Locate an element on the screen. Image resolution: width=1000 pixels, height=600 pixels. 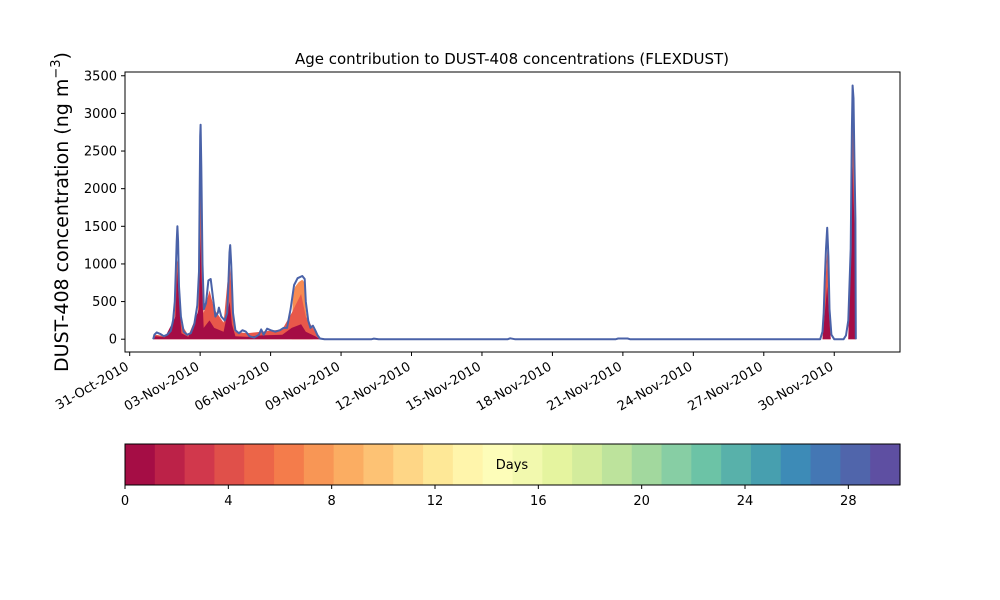
colorbar-tick-label: 16 is located at coordinates (538, 501).